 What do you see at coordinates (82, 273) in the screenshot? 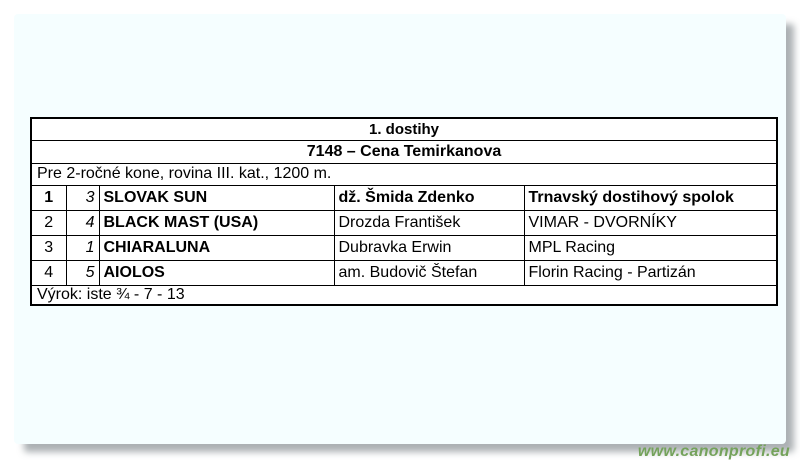
I see `program-number: 5` at bounding box center [82, 273].